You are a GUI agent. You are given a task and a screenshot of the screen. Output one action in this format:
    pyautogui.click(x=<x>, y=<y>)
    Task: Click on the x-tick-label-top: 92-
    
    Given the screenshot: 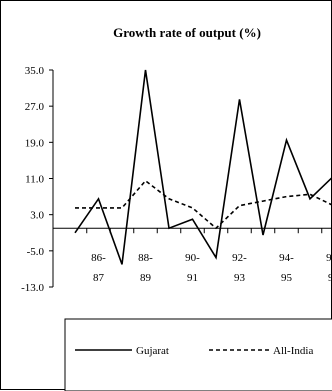 What is the action you would take?
    pyautogui.click(x=239, y=258)
    